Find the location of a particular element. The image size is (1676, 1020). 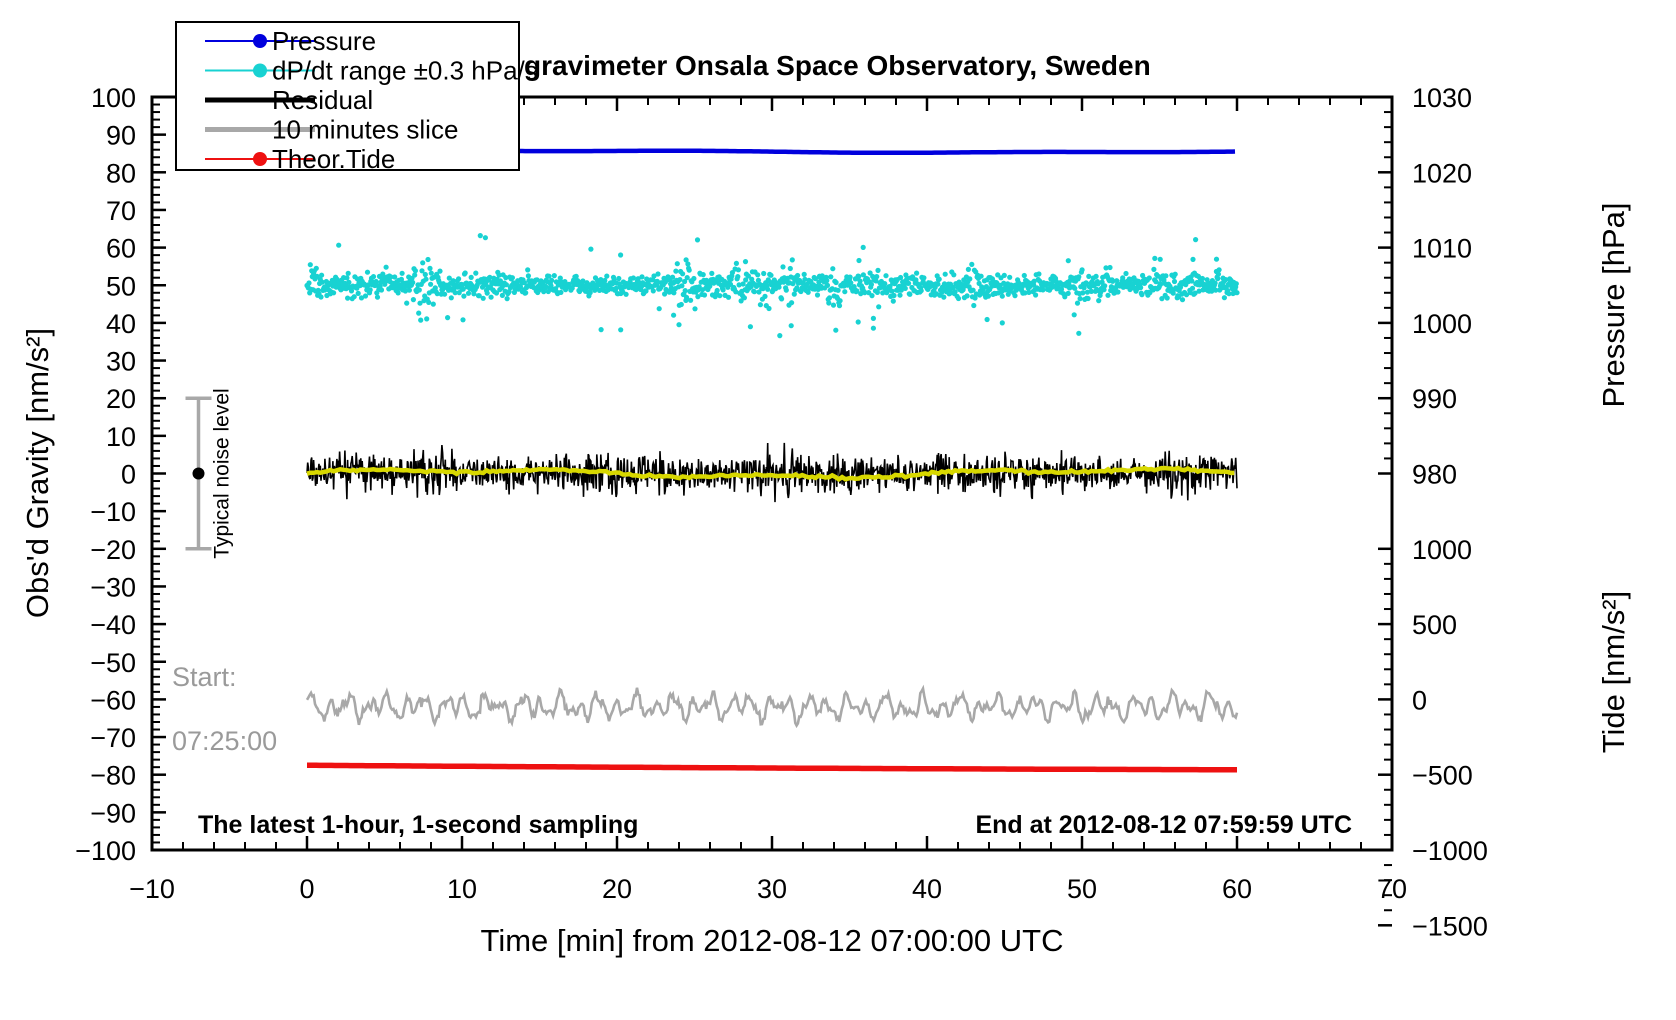

end-note: End at 2012-08-12 07:59:59 UTC is located at coordinates (1163, 825).